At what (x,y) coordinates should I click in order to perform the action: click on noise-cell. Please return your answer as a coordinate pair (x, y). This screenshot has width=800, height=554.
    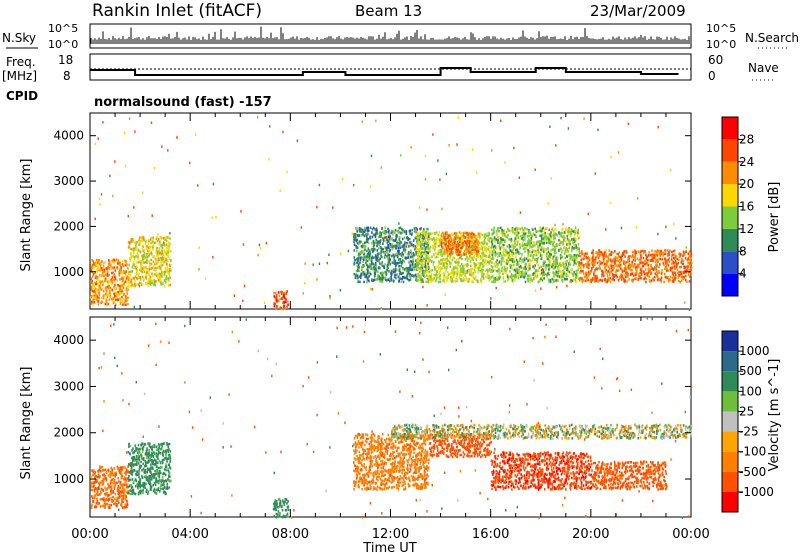
    Looking at the image, I should click on (372, 289).